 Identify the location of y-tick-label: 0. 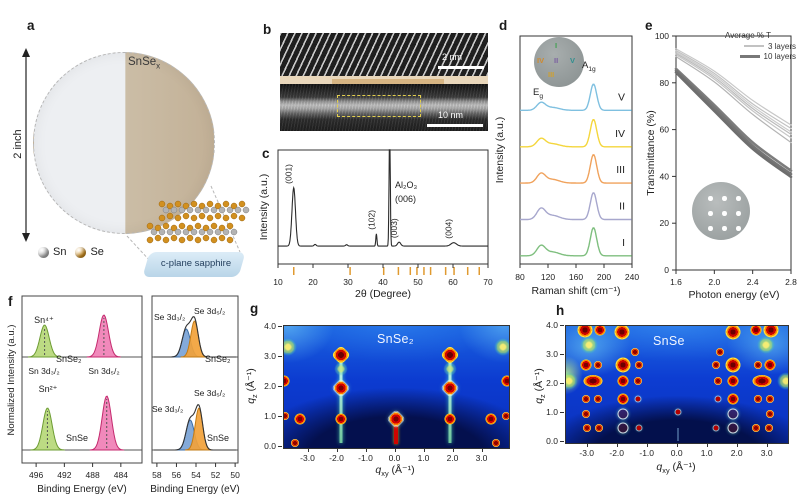
(666, 270).